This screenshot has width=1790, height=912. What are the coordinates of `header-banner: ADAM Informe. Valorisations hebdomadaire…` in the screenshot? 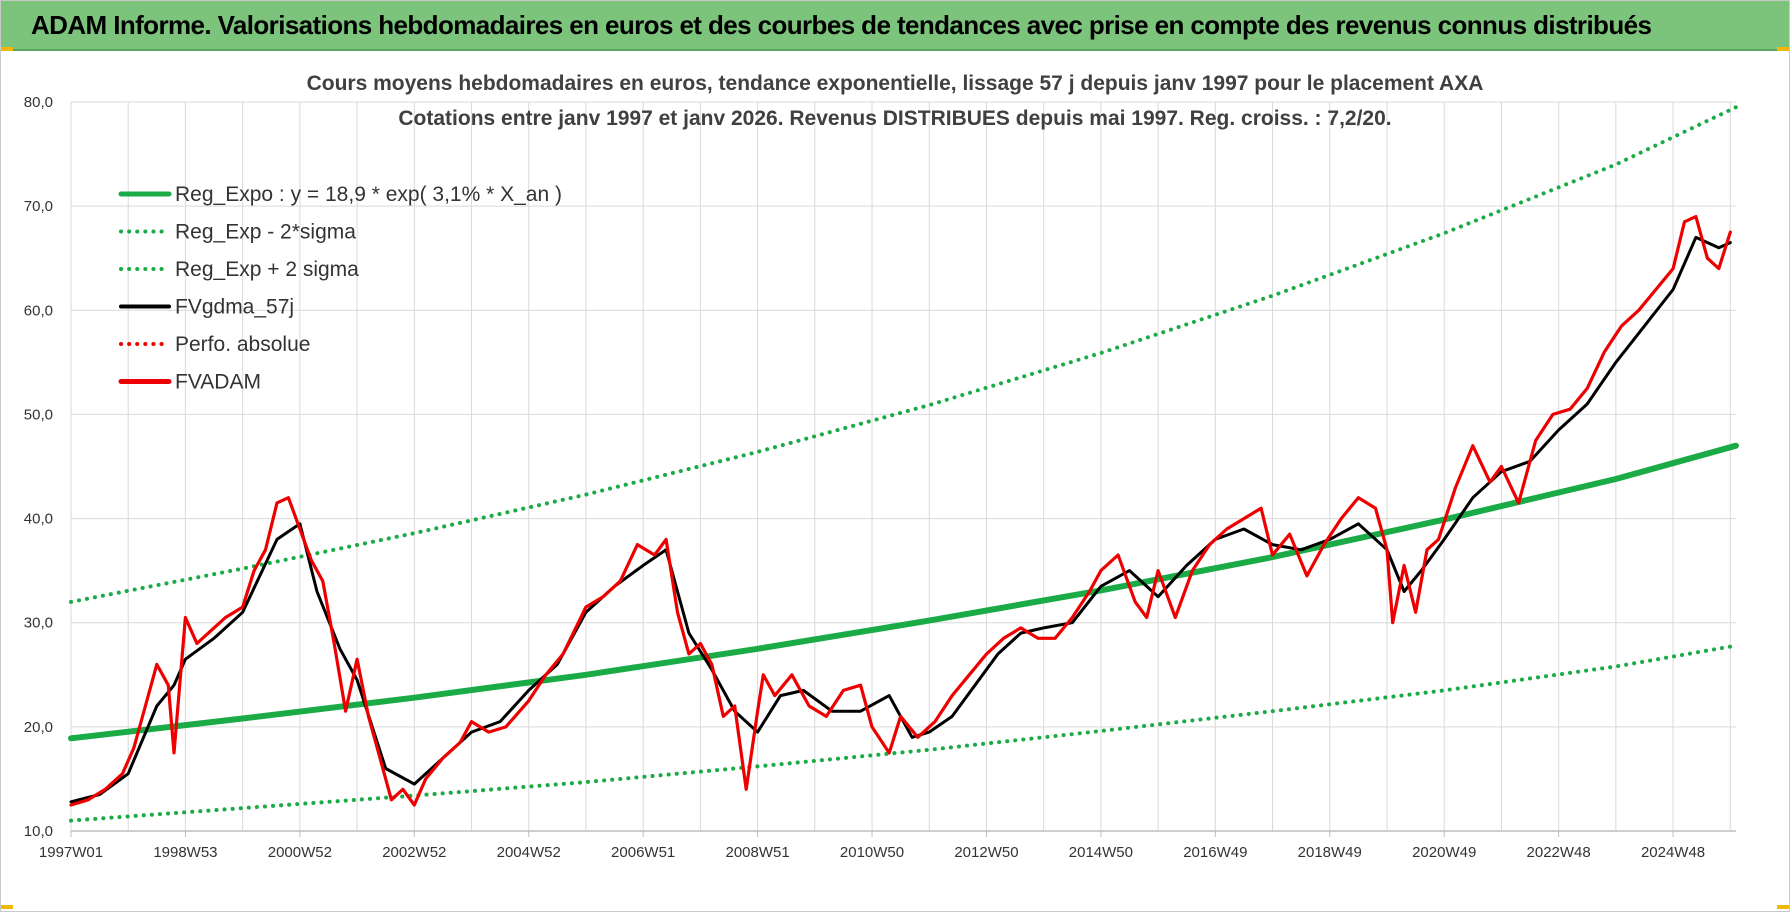 It's located at (895, 26).